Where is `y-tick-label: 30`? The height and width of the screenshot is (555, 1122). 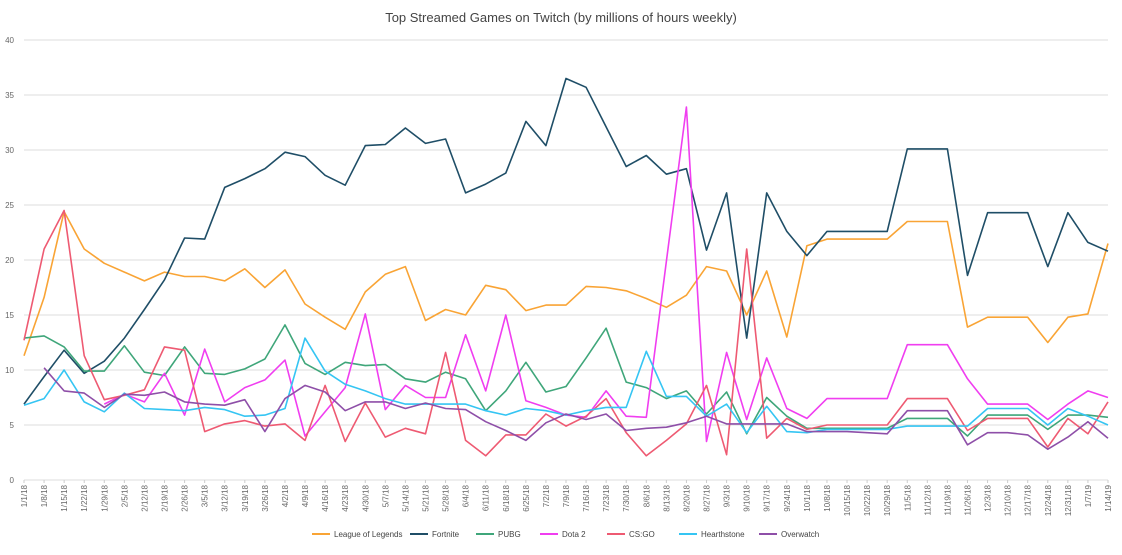 y-tick-label: 30 is located at coordinates (9, 150).